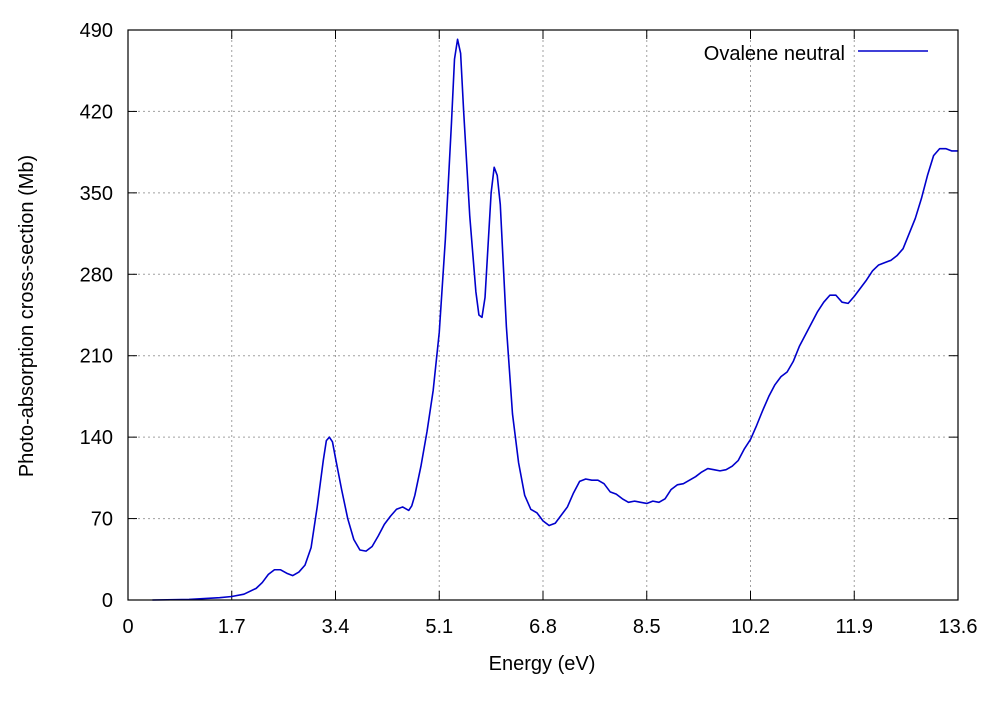 This screenshot has width=1000, height=705. What do you see at coordinates (958, 627) in the screenshot?
I see `x-tick-label: 13.6` at bounding box center [958, 627].